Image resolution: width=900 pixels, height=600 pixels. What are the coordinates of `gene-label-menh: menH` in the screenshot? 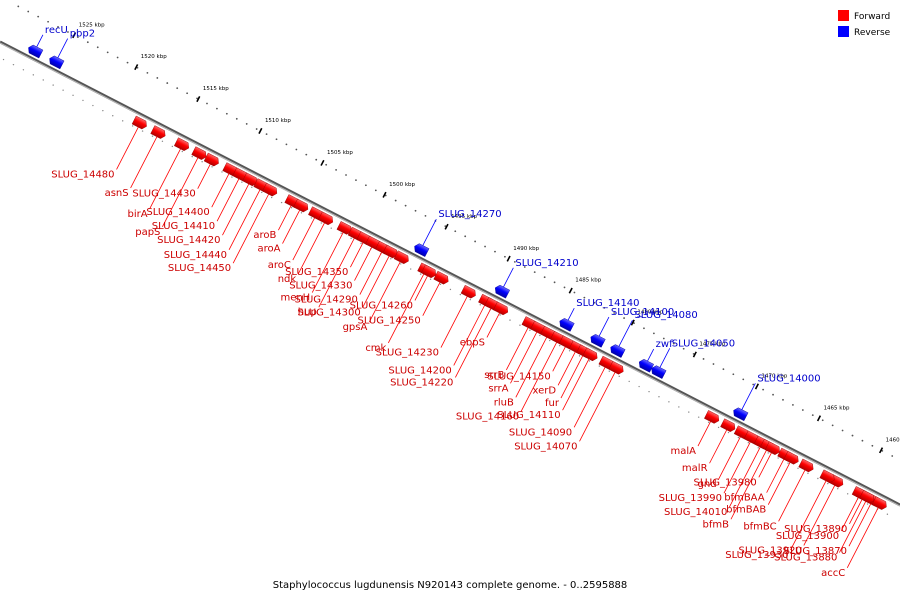 It's located at (295, 298).